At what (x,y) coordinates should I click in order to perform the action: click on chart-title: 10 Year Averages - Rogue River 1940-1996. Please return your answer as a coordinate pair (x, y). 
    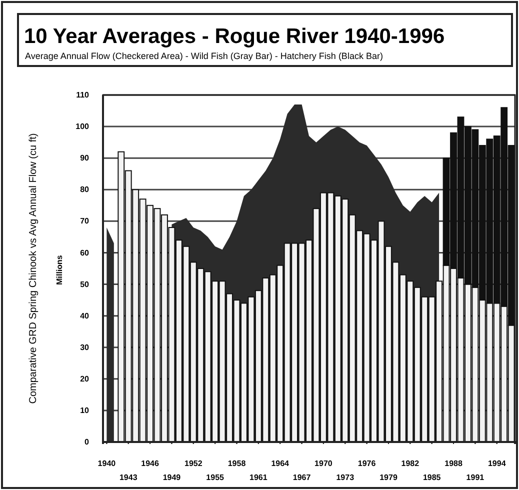
    Looking at the image, I should click on (234, 36).